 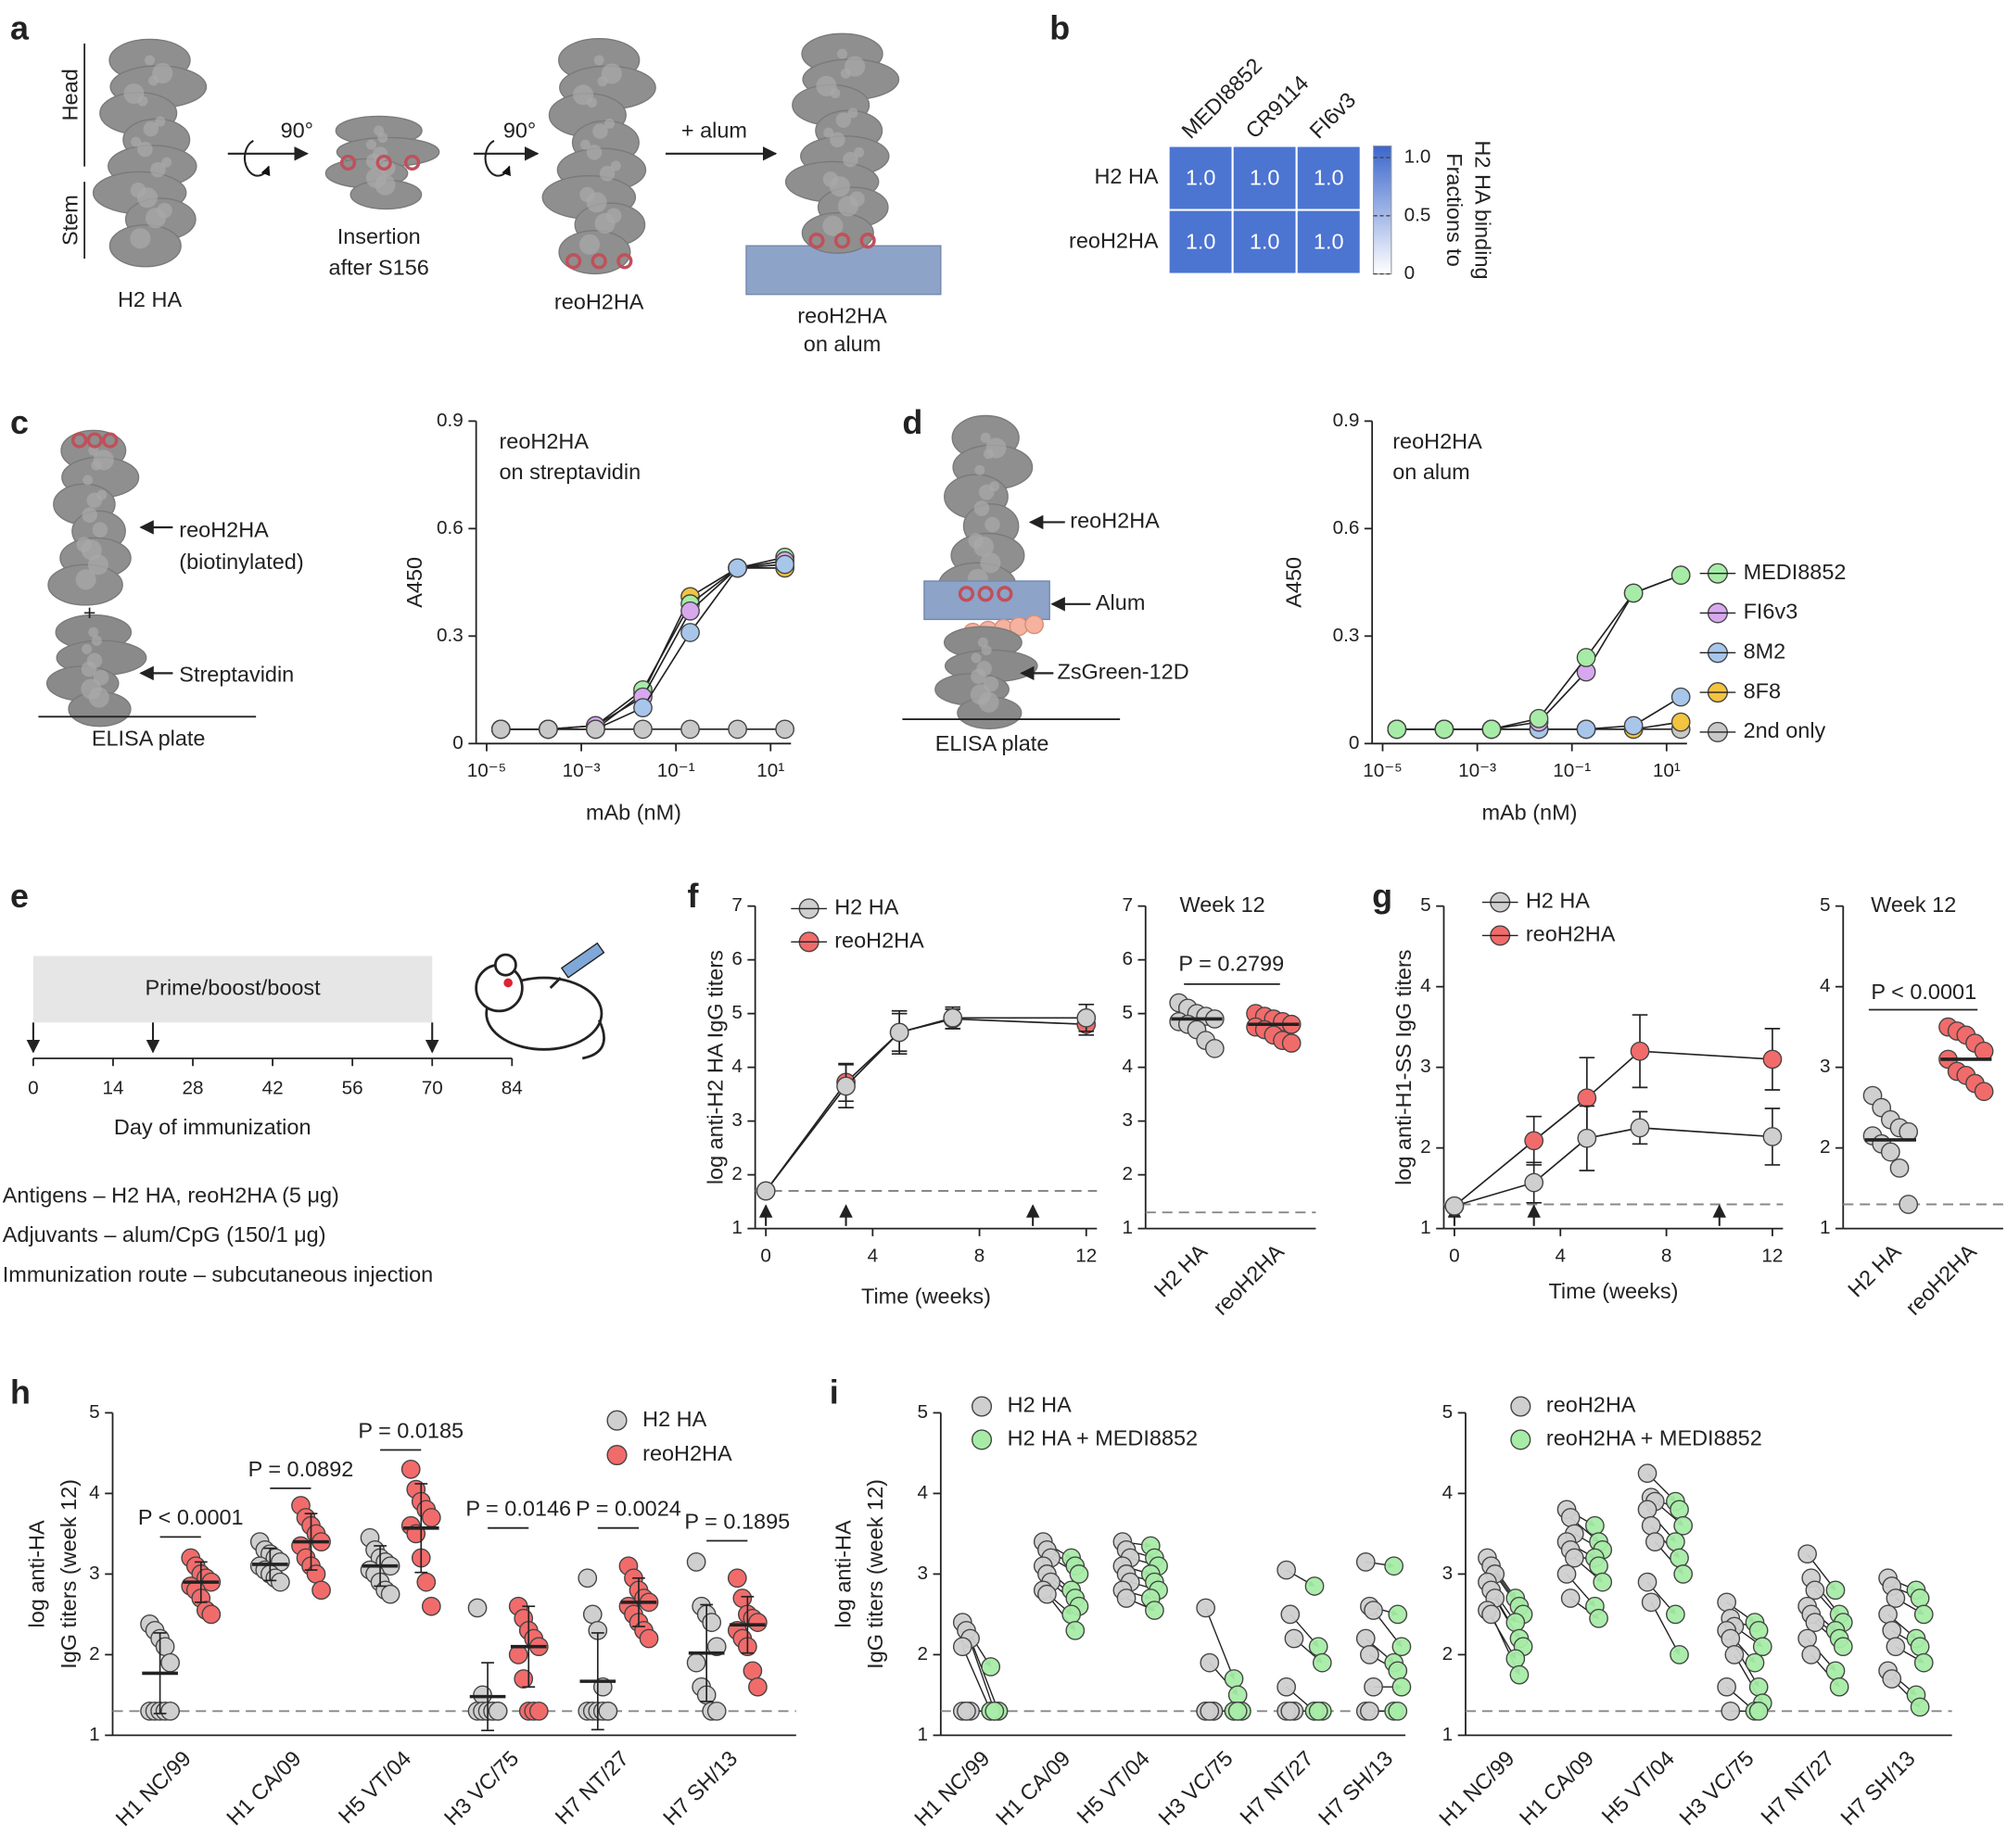 I want to click on legend-label: reoH2HA, so click(x=687, y=1453).